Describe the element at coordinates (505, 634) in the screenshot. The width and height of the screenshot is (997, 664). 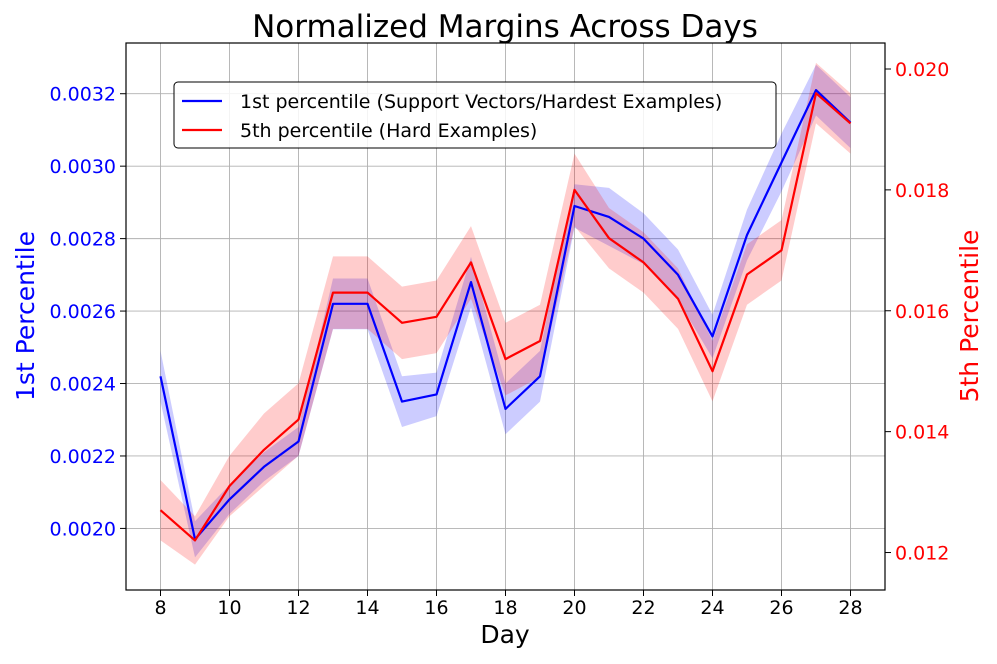
I see `x-axis-label: Day` at that location.